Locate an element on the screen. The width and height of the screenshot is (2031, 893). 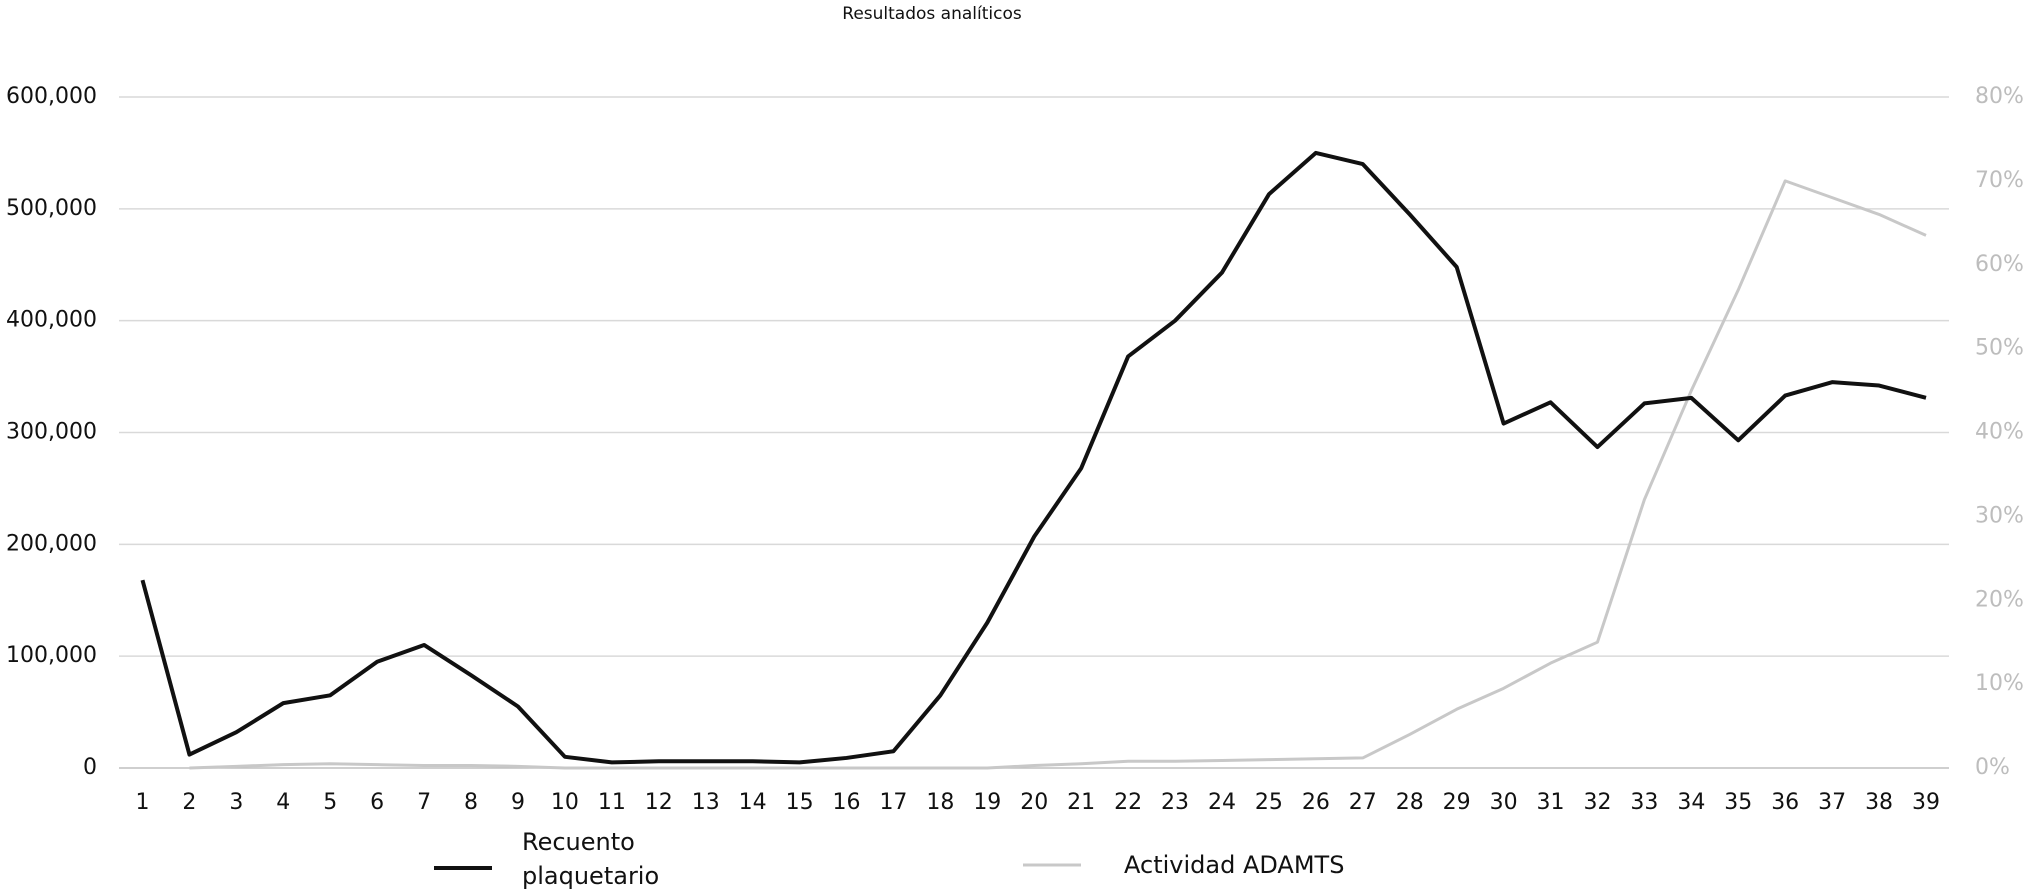
x-tick-label: 39 is located at coordinates (1926, 802).